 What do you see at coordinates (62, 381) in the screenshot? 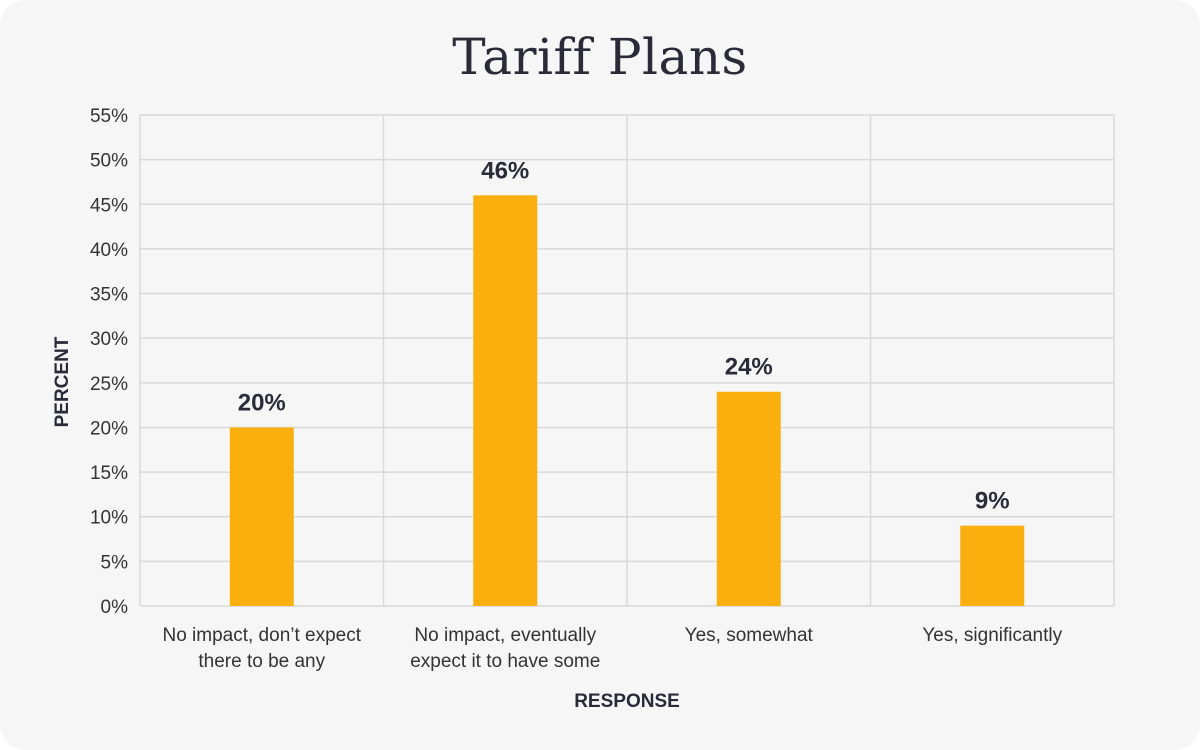
I see `y-axis-title: PERCENT` at bounding box center [62, 381].